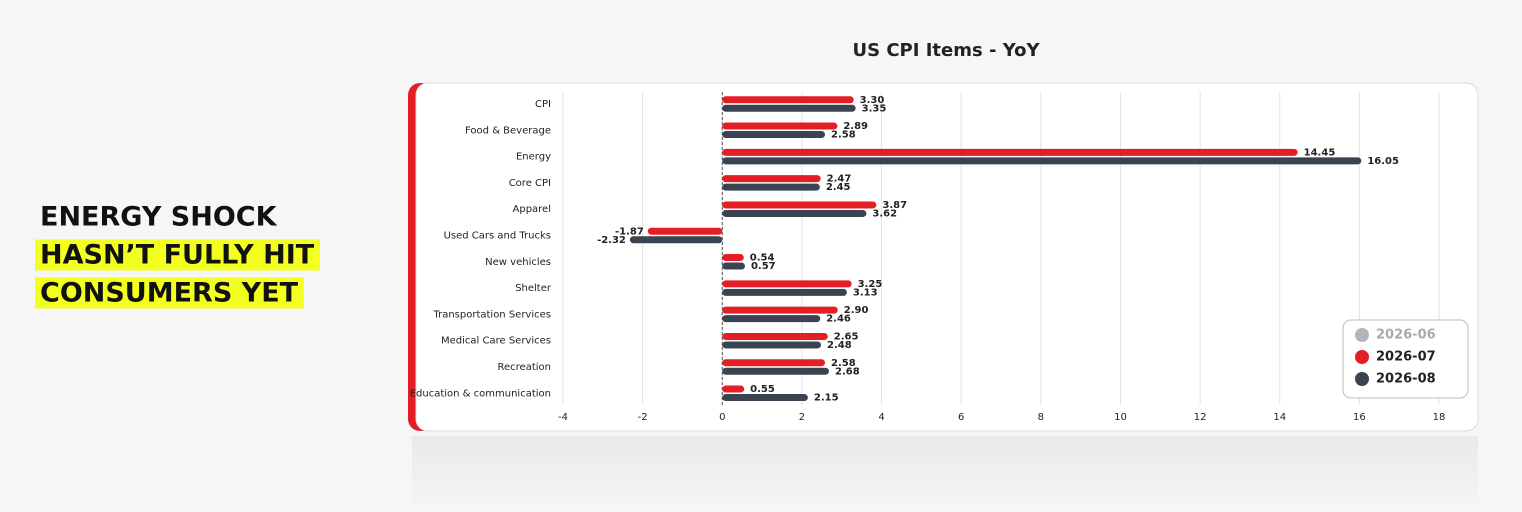  I want to click on legend-label: 2026-06, so click(1406, 335).